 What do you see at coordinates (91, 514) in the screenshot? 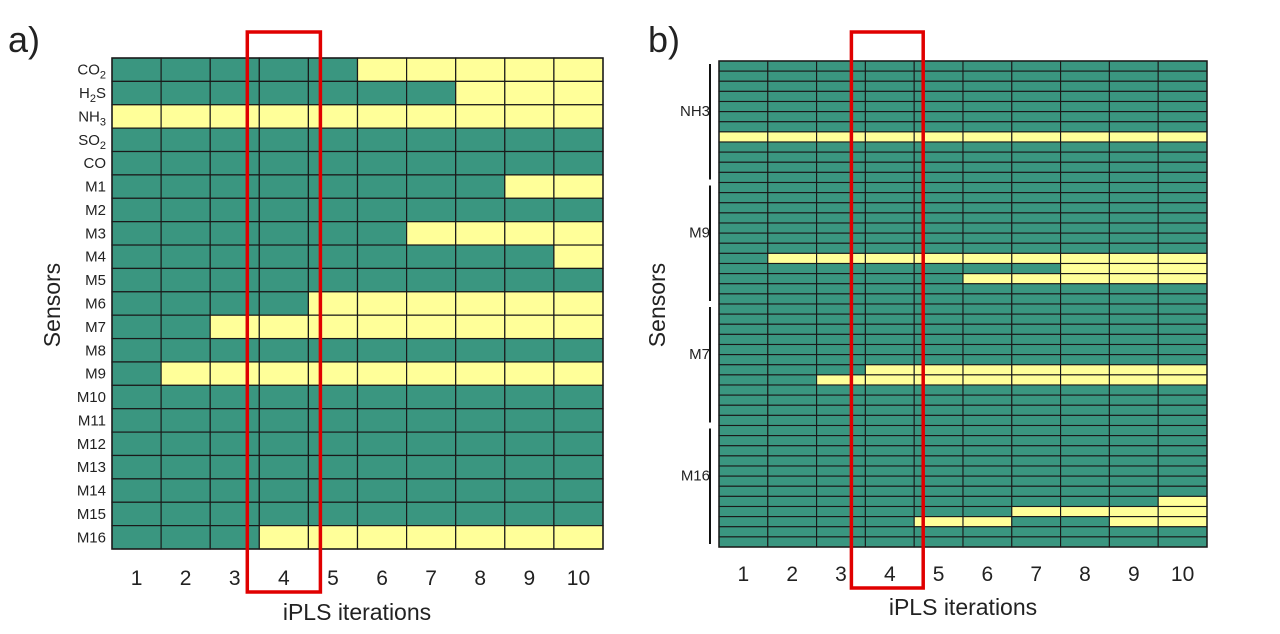
I see `y-tick-label: M15` at bounding box center [91, 514].